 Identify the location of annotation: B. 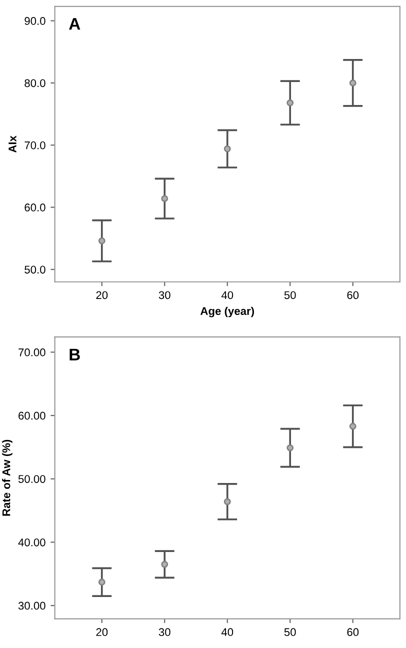
(75, 354).